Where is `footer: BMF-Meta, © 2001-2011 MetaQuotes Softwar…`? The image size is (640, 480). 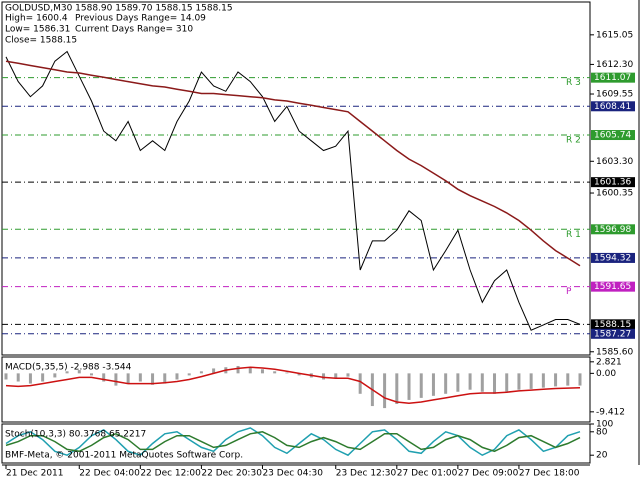
footer: BMF-Meta, © 2001-2011 MetaQuotes Softwar… is located at coordinates (124, 456).